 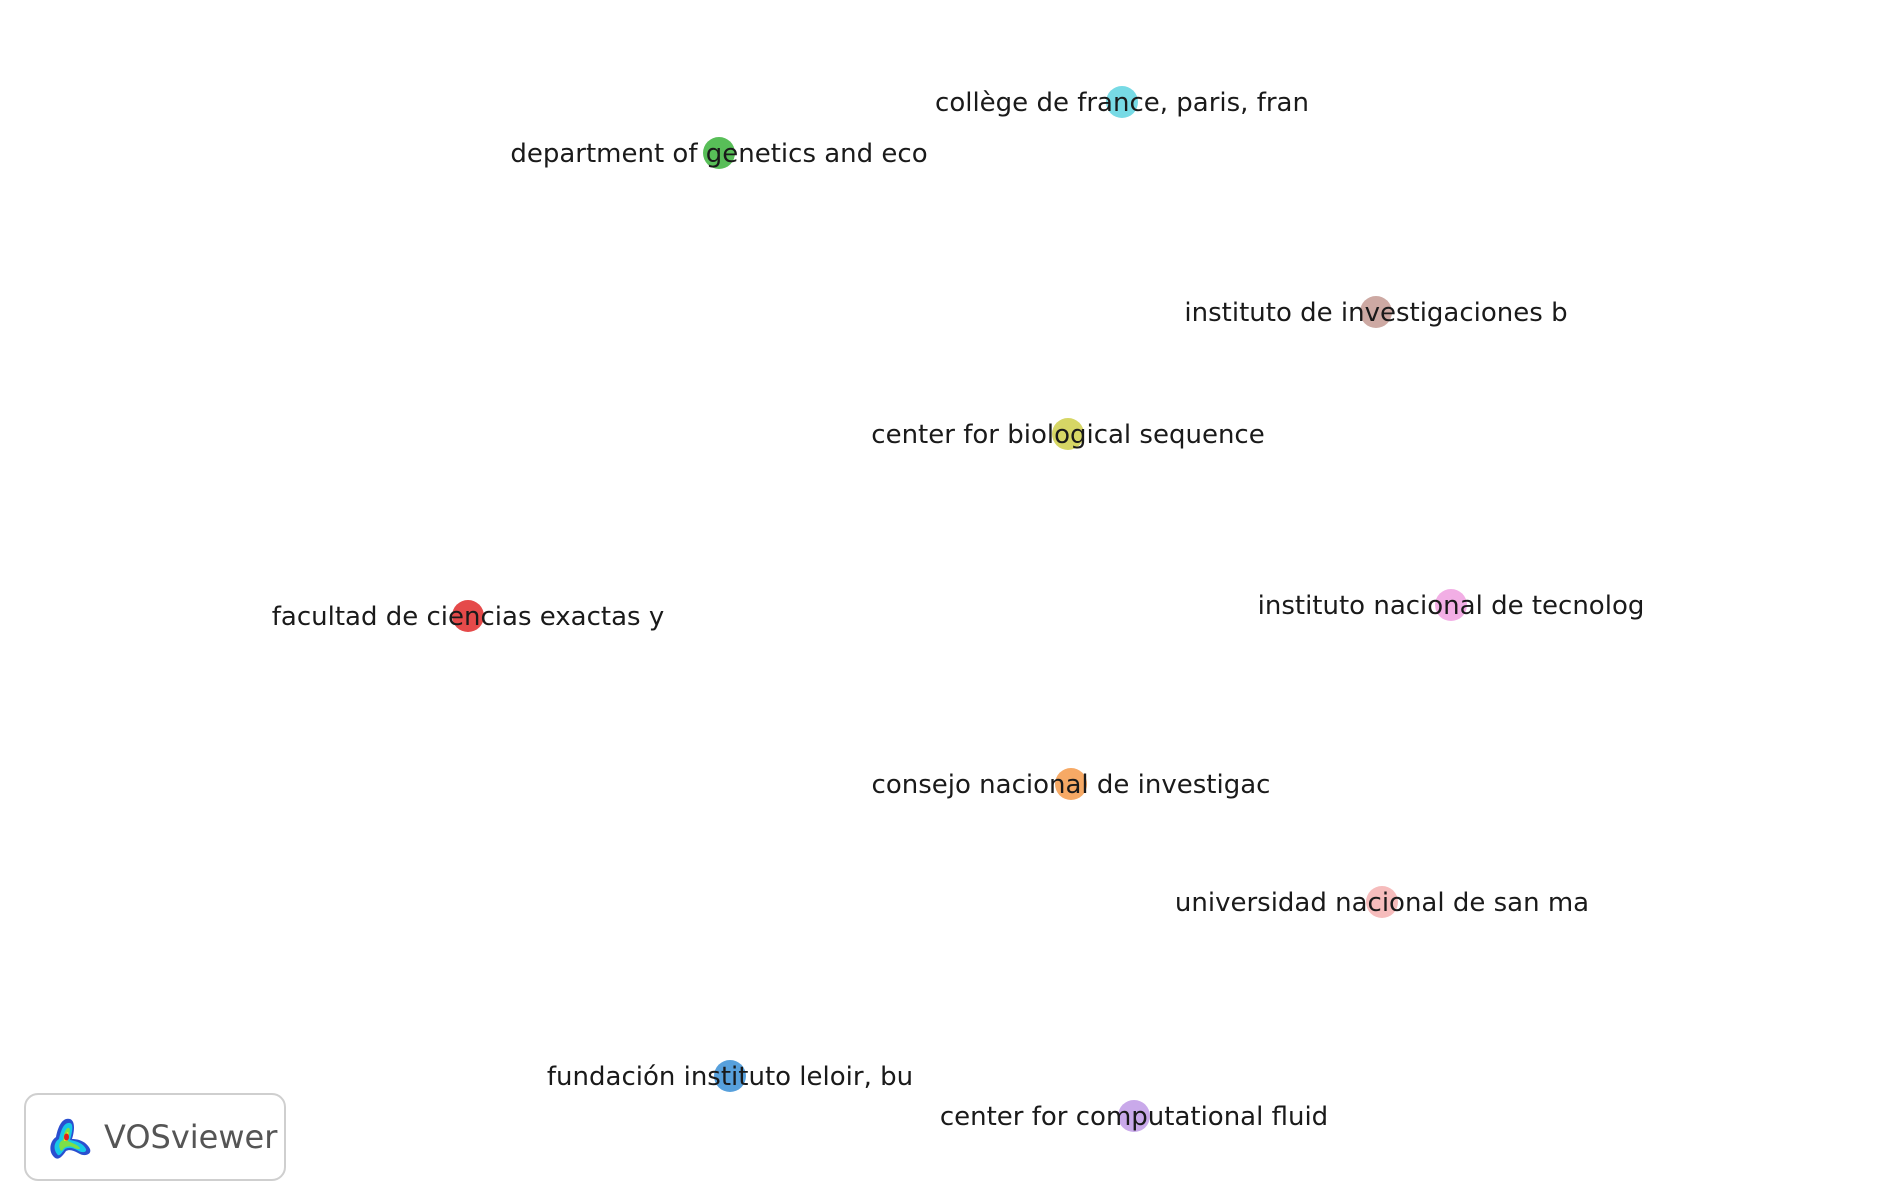 I want to click on vosviewer-logo: VOSviewer, so click(x=155, y=1137).